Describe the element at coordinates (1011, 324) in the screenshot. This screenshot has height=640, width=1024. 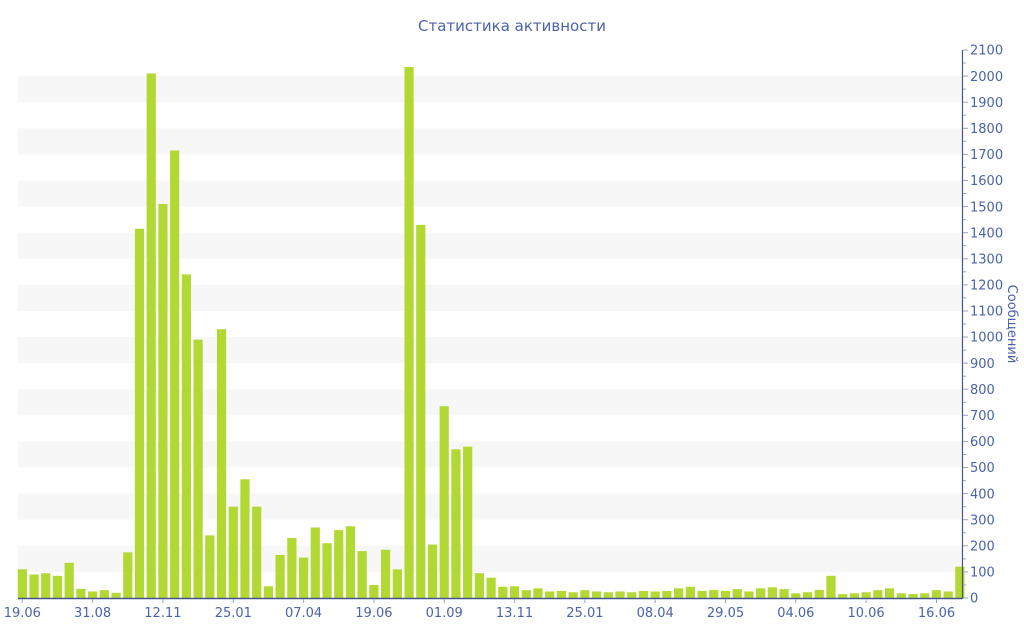
I see `y-axis-title: Сообщений` at that location.